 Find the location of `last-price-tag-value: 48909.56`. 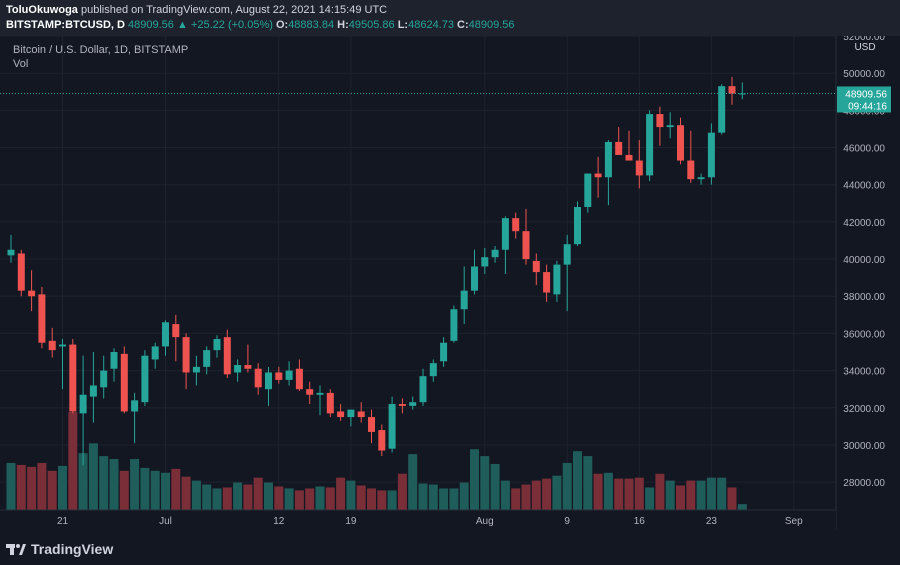

last-price-tag-value: 48909.56 is located at coordinates (866, 94).